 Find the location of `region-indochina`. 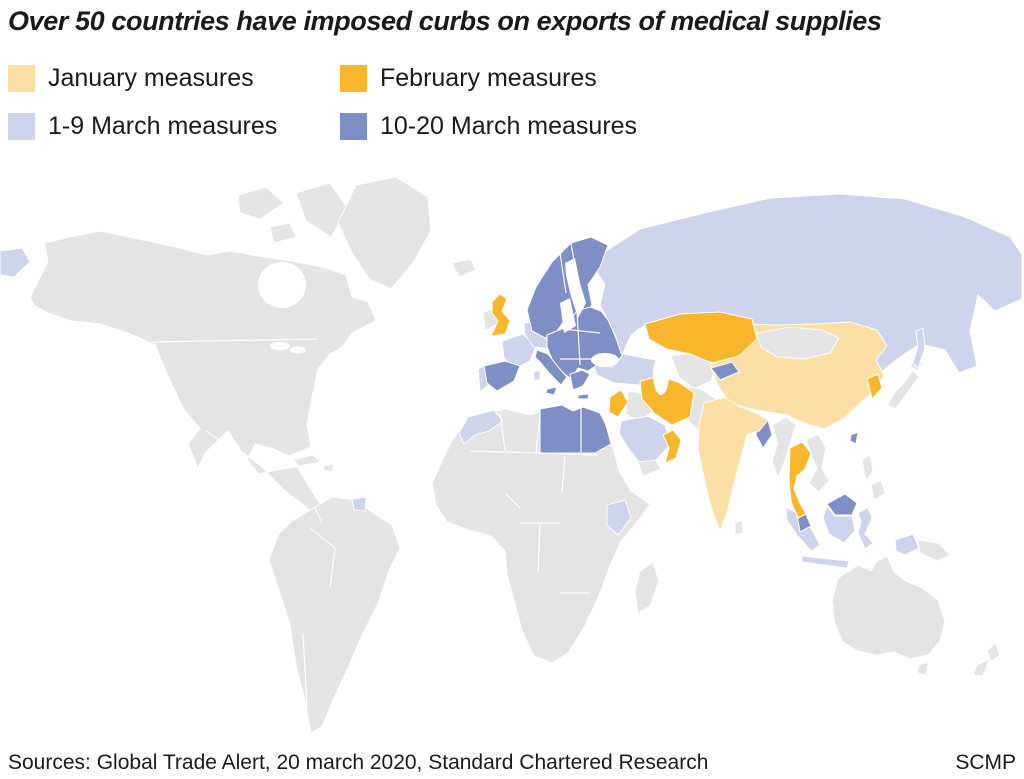

region-indochina is located at coordinates (817, 463).